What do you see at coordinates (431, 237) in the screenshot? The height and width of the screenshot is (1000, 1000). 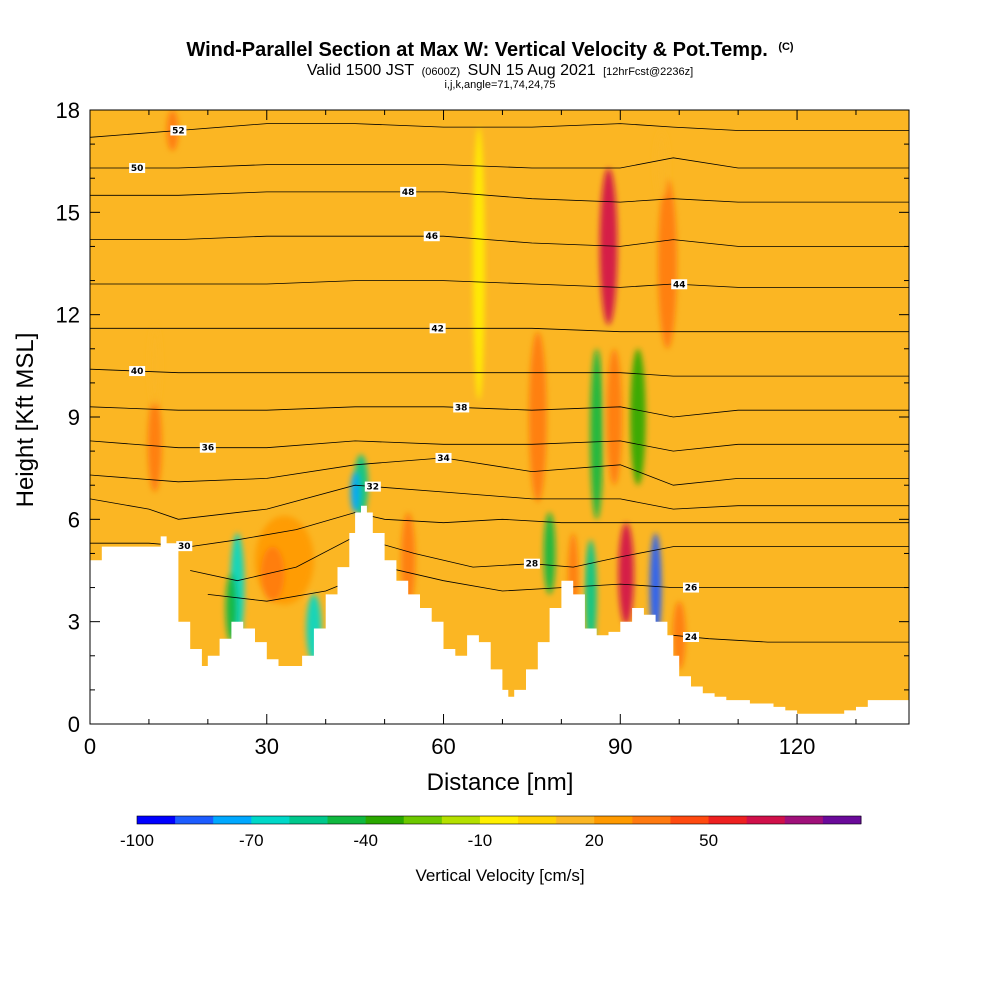 I see `contour-label: 46` at bounding box center [431, 237].